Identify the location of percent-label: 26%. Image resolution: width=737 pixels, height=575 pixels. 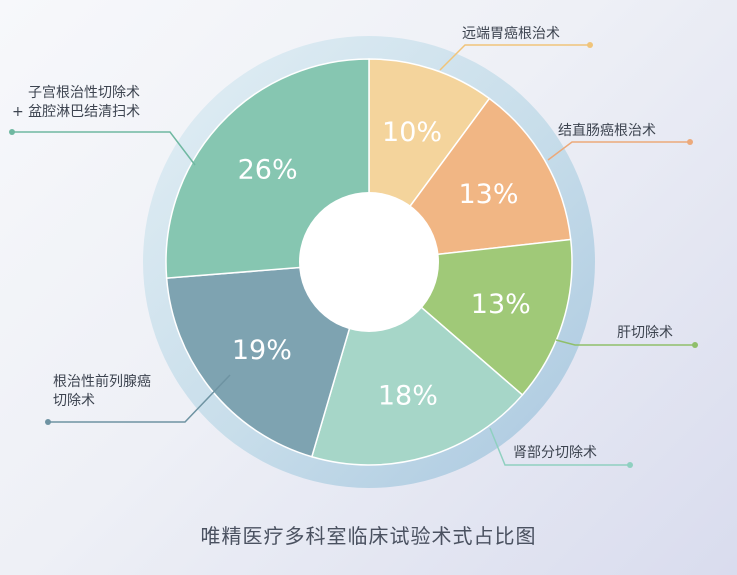
(268, 169).